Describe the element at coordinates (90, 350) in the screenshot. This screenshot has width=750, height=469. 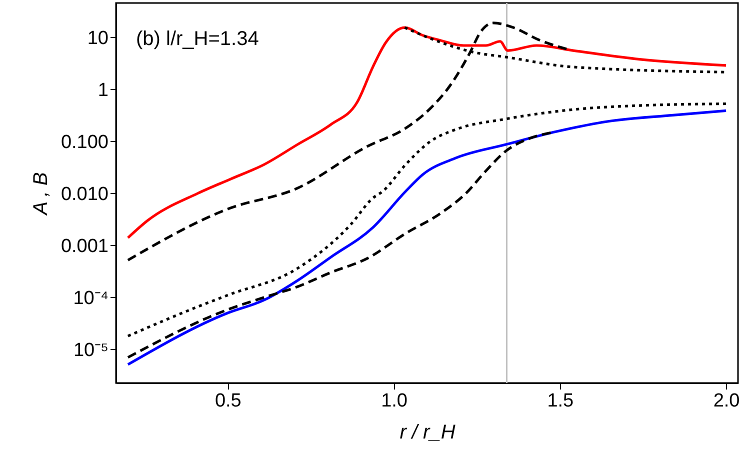
I see `y-tick-label: 10⁻⁵` at that location.